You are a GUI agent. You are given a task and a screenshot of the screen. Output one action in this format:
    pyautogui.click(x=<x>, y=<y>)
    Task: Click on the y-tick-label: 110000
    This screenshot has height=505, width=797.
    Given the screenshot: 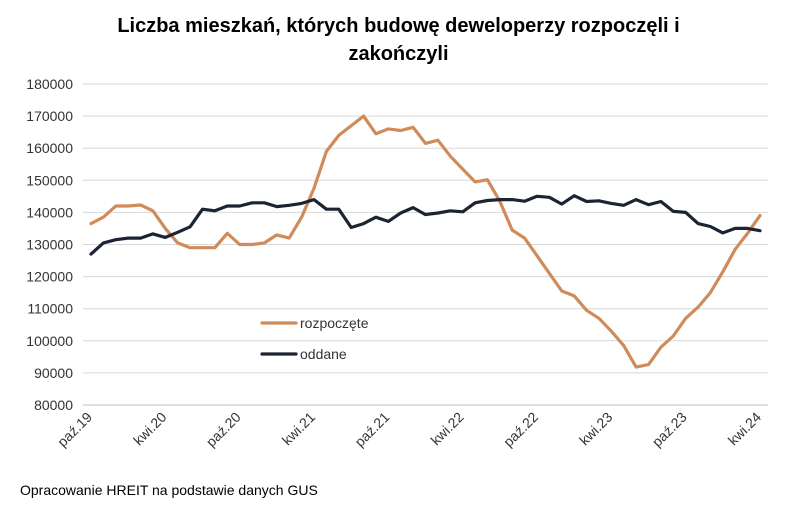 What is the action you would take?
    pyautogui.click(x=50, y=309)
    